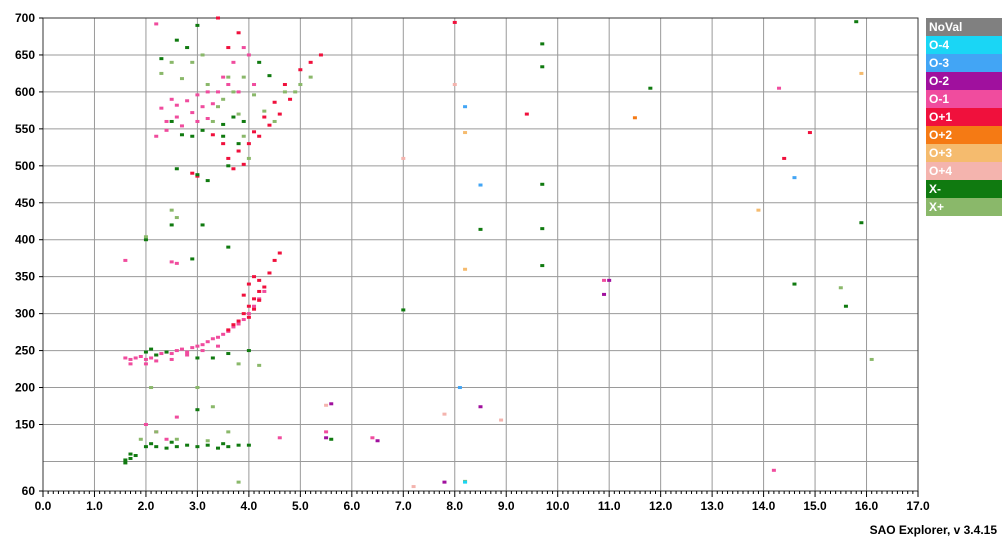 This screenshot has width=1005, height=543. Describe the element at coordinates (25, 166) in the screenshot. I see `y-tick-label: 500` at that location.